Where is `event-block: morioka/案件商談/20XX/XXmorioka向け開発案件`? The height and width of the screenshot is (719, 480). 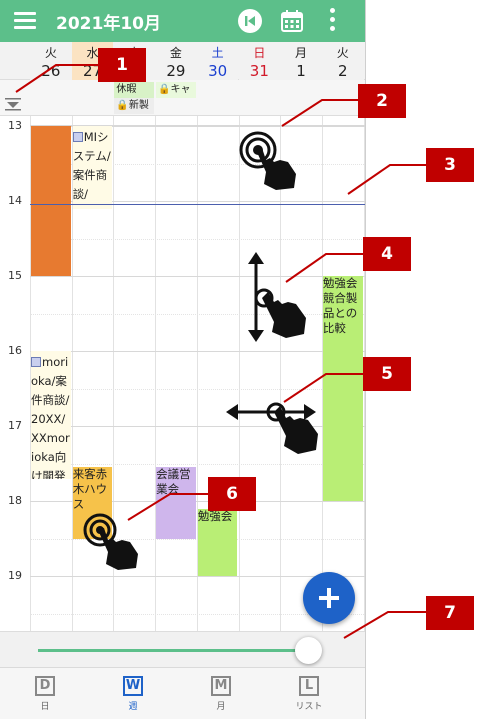 event-block: morioka/案件商談/20XX/XXmorioka向け開発案件 is located at coordinates (51, 415).